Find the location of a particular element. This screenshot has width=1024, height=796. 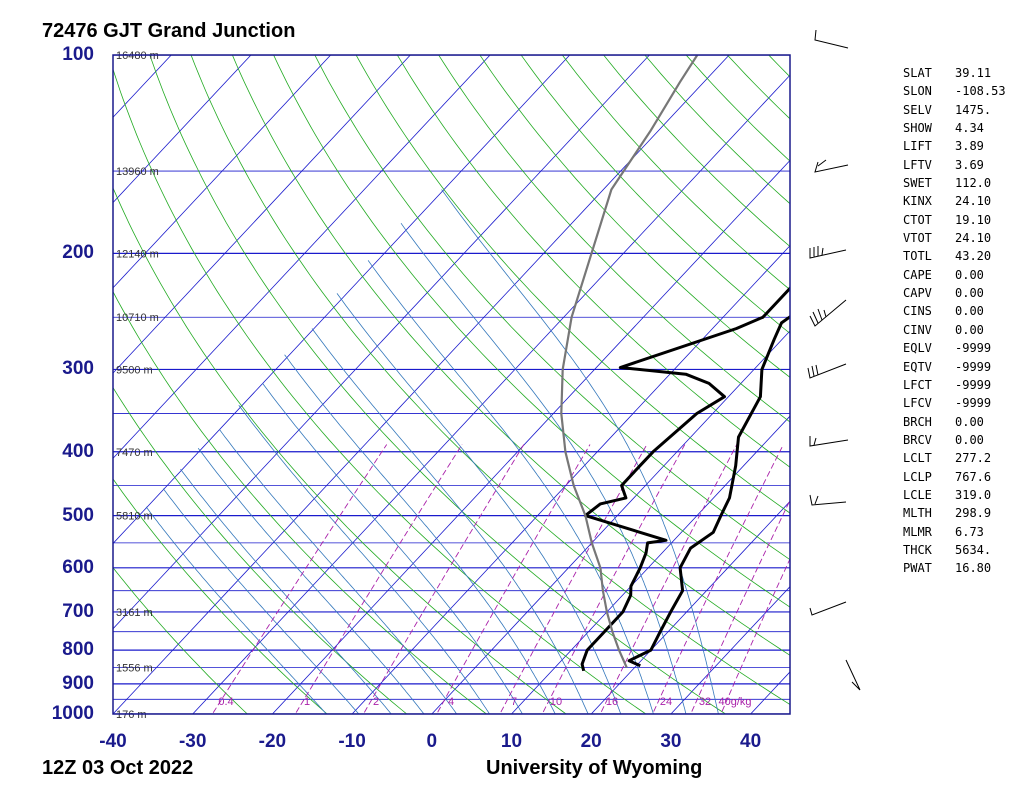

index-row: LFCV -9999 is located at coordinates (954, 403).